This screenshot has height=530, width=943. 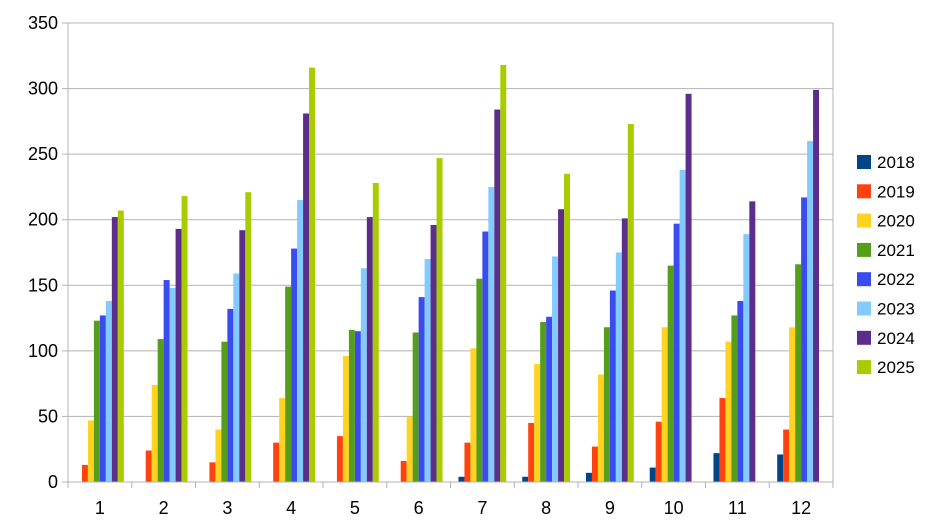 What do you see at coordinates (43, 154) in the screenshot?
I see `y-tick-label: 250` at bounding box center [43, 154].